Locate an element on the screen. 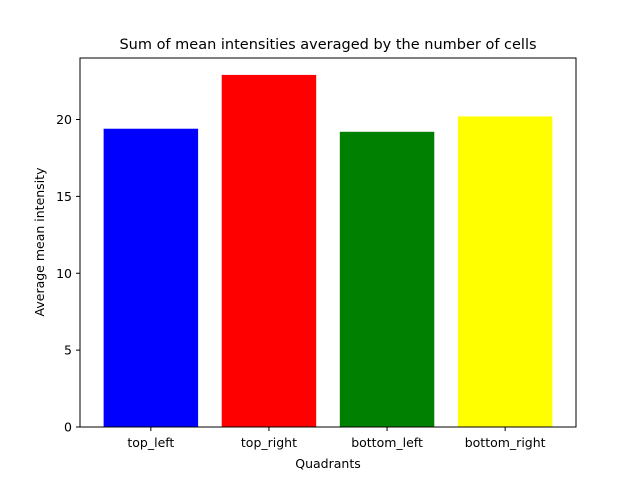 This screenshot has height=485, width=640. y-tick-label: 5 is located at coordinates (68, 350).